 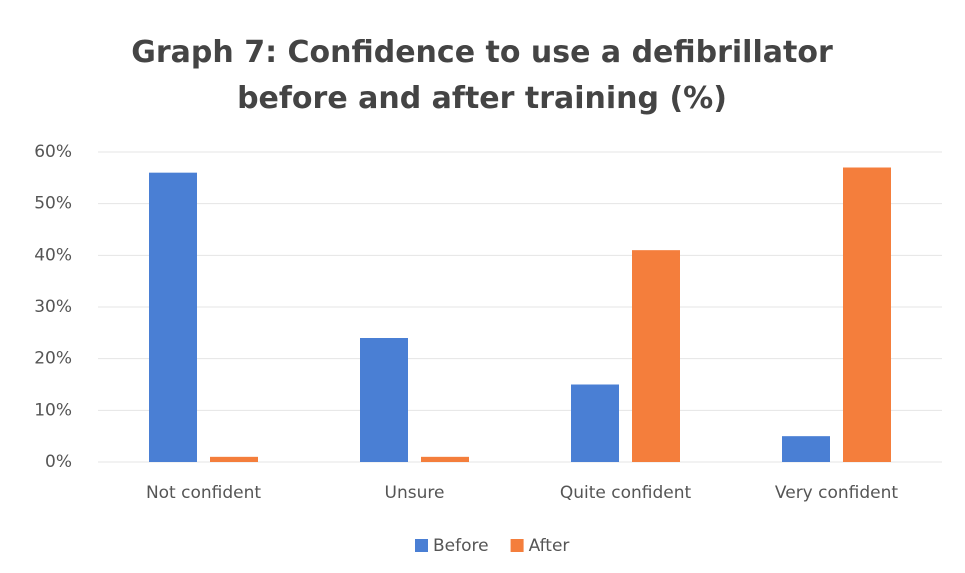 What do you see at coordinates (58, 462) in the screenshot?
I see `y-tick-label: 0%` at bounding box center [58, 462].